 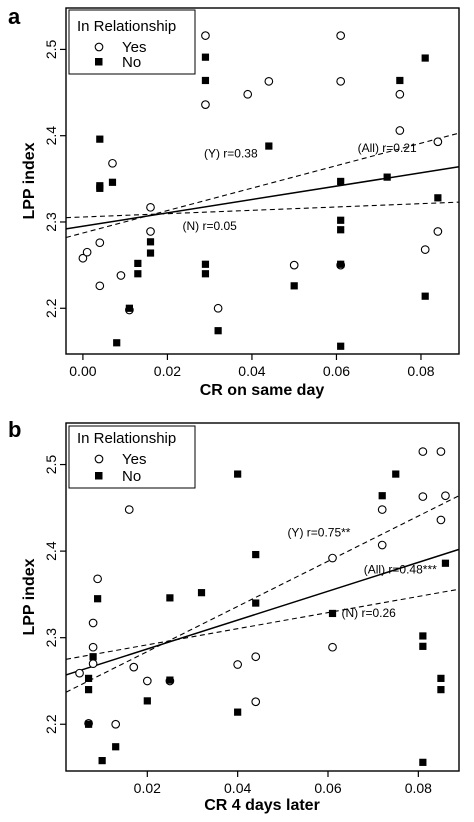 What do you see at coordinates (299, 187) in the screenshot?
I see `correlation-labels: (Y) r=0.38 (All) r=0.21 (N) r=0.05` at bounding box center [299, 187].